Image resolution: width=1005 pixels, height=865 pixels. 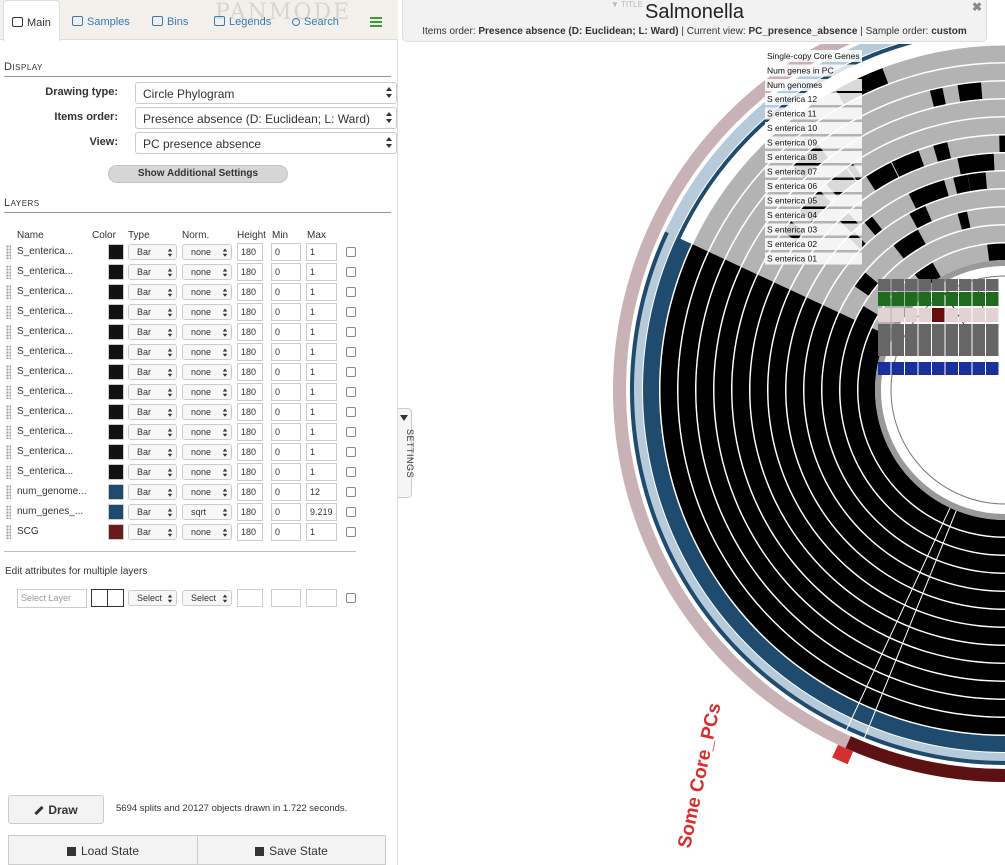 What do you see at coordinates (843, 754) in the screenshot?
I see `bin-marker` at bounding box center [843, 754].